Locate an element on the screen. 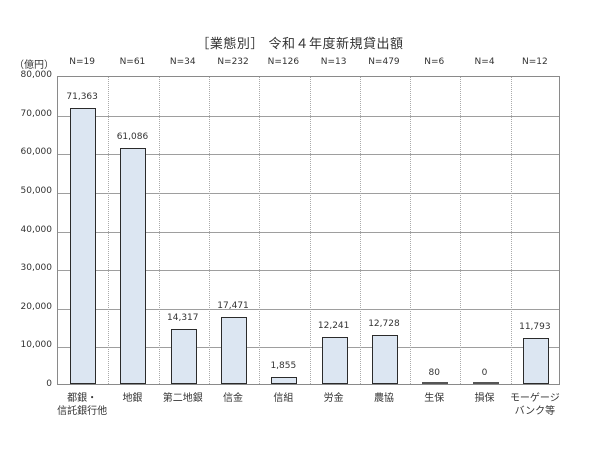 Image resolution: width=600 pixels, height=450 pixels. bar-value-label: 12,241 is located at coordinates (333, 325).